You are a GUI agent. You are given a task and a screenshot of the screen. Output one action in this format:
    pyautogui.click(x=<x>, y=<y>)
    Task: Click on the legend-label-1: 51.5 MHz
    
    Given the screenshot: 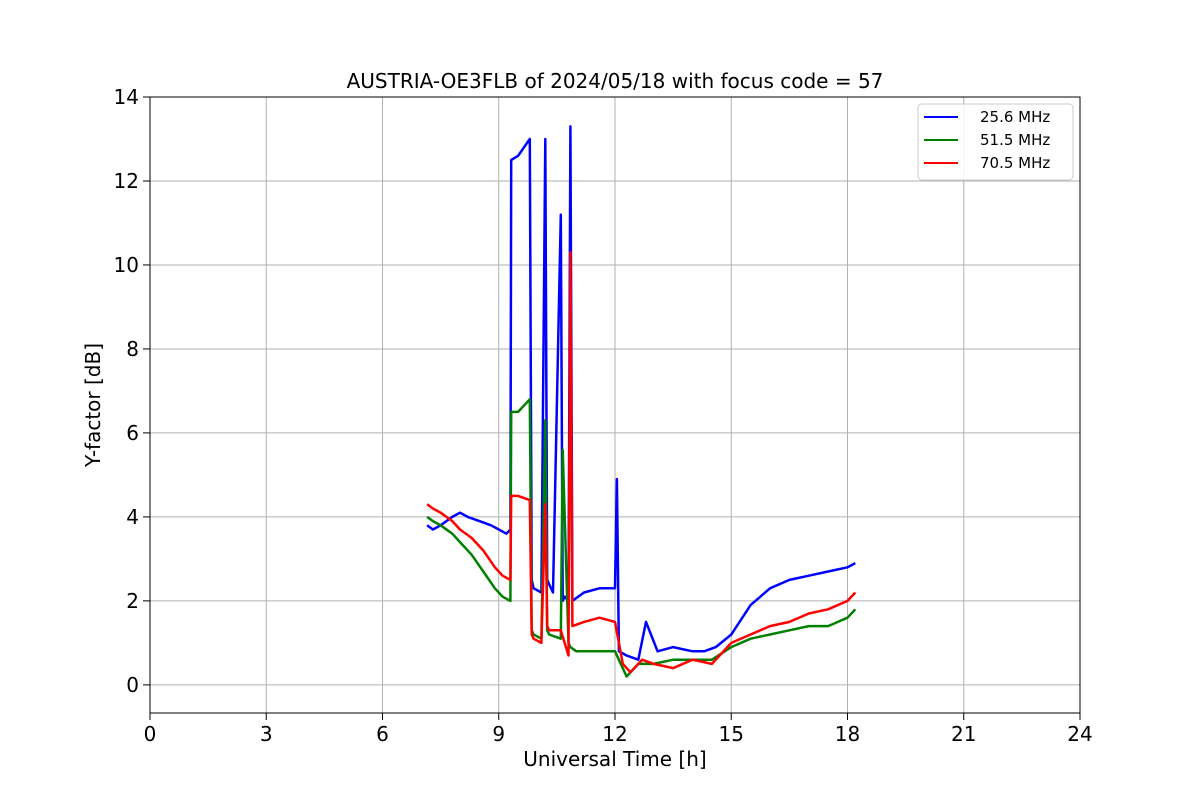 What is the action you would take?
    pyautogui.click(x=1015, y=140)
    